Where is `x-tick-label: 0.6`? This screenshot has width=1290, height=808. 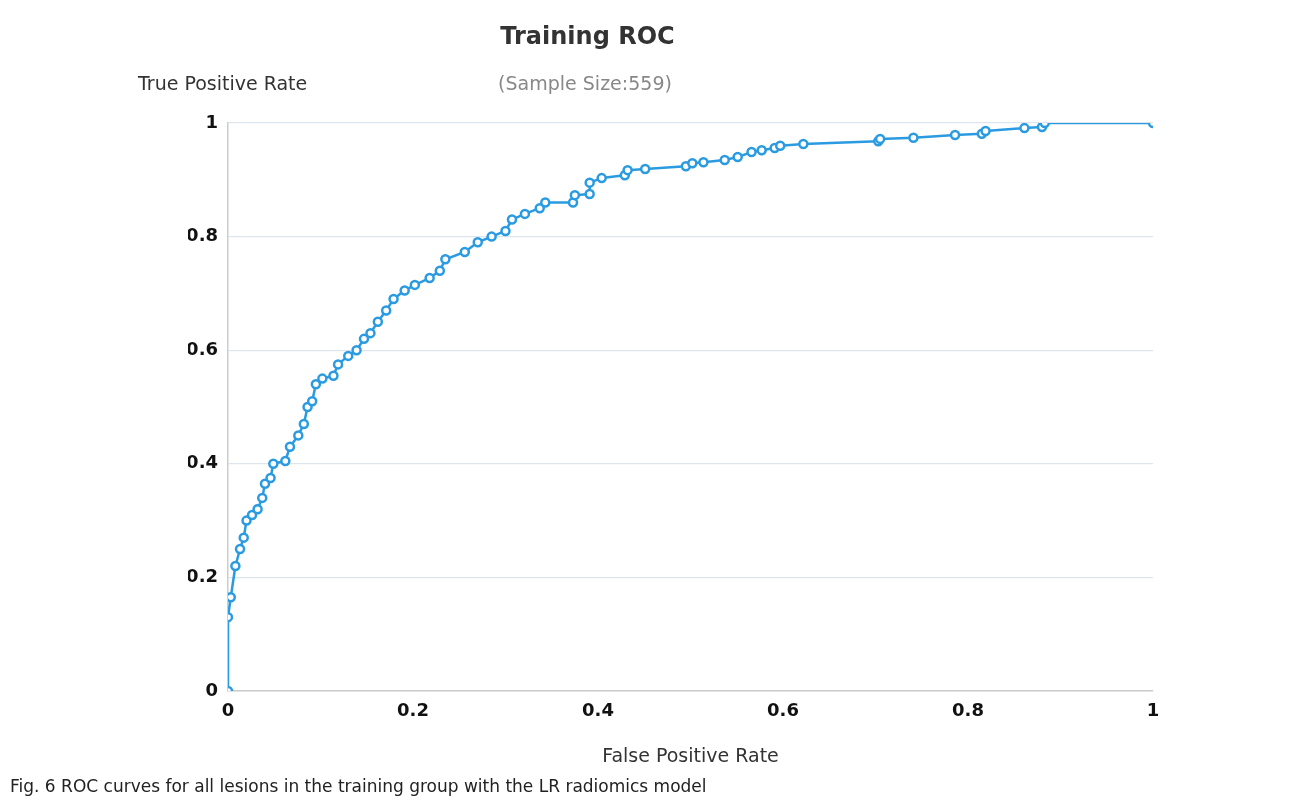
x-tick-label: 0.6 is located at coordinates (783, 710).